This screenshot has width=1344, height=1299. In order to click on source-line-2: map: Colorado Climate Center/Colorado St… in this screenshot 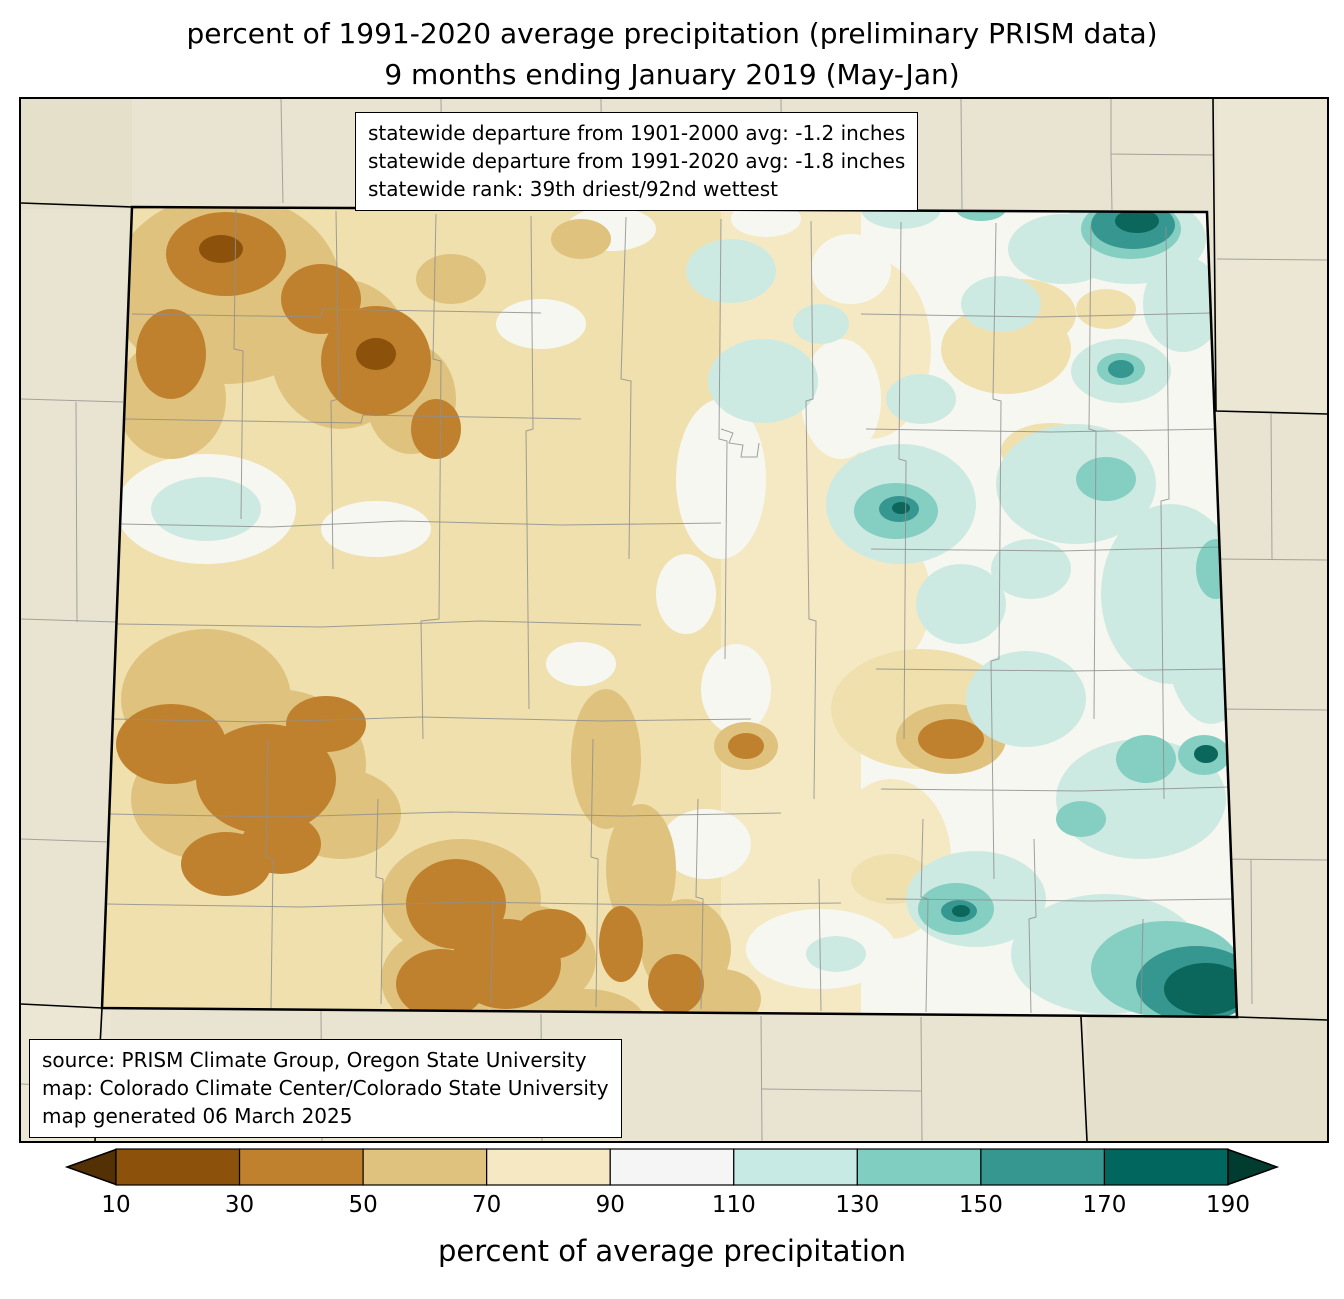, I will do `click(325, 1088)`.